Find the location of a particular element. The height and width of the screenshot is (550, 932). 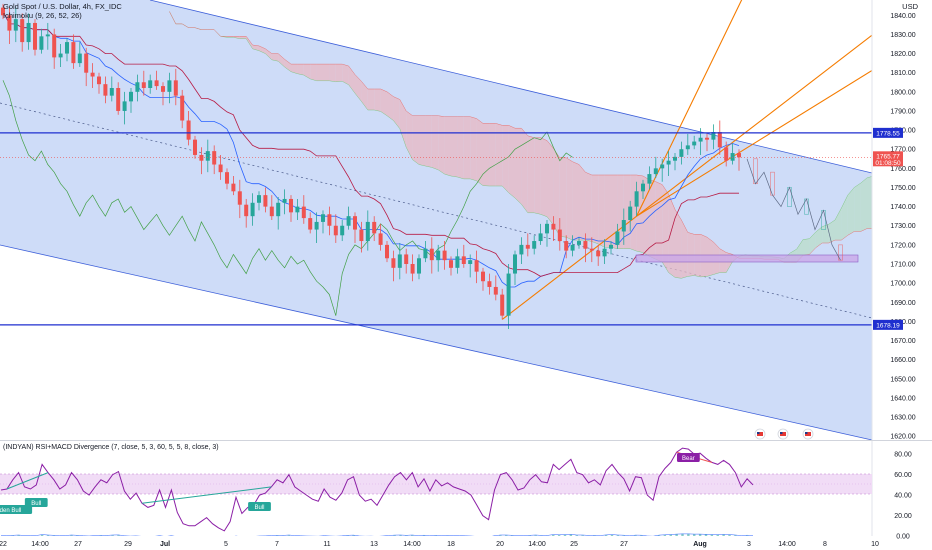

trendline is located at coordinates (689, 108).